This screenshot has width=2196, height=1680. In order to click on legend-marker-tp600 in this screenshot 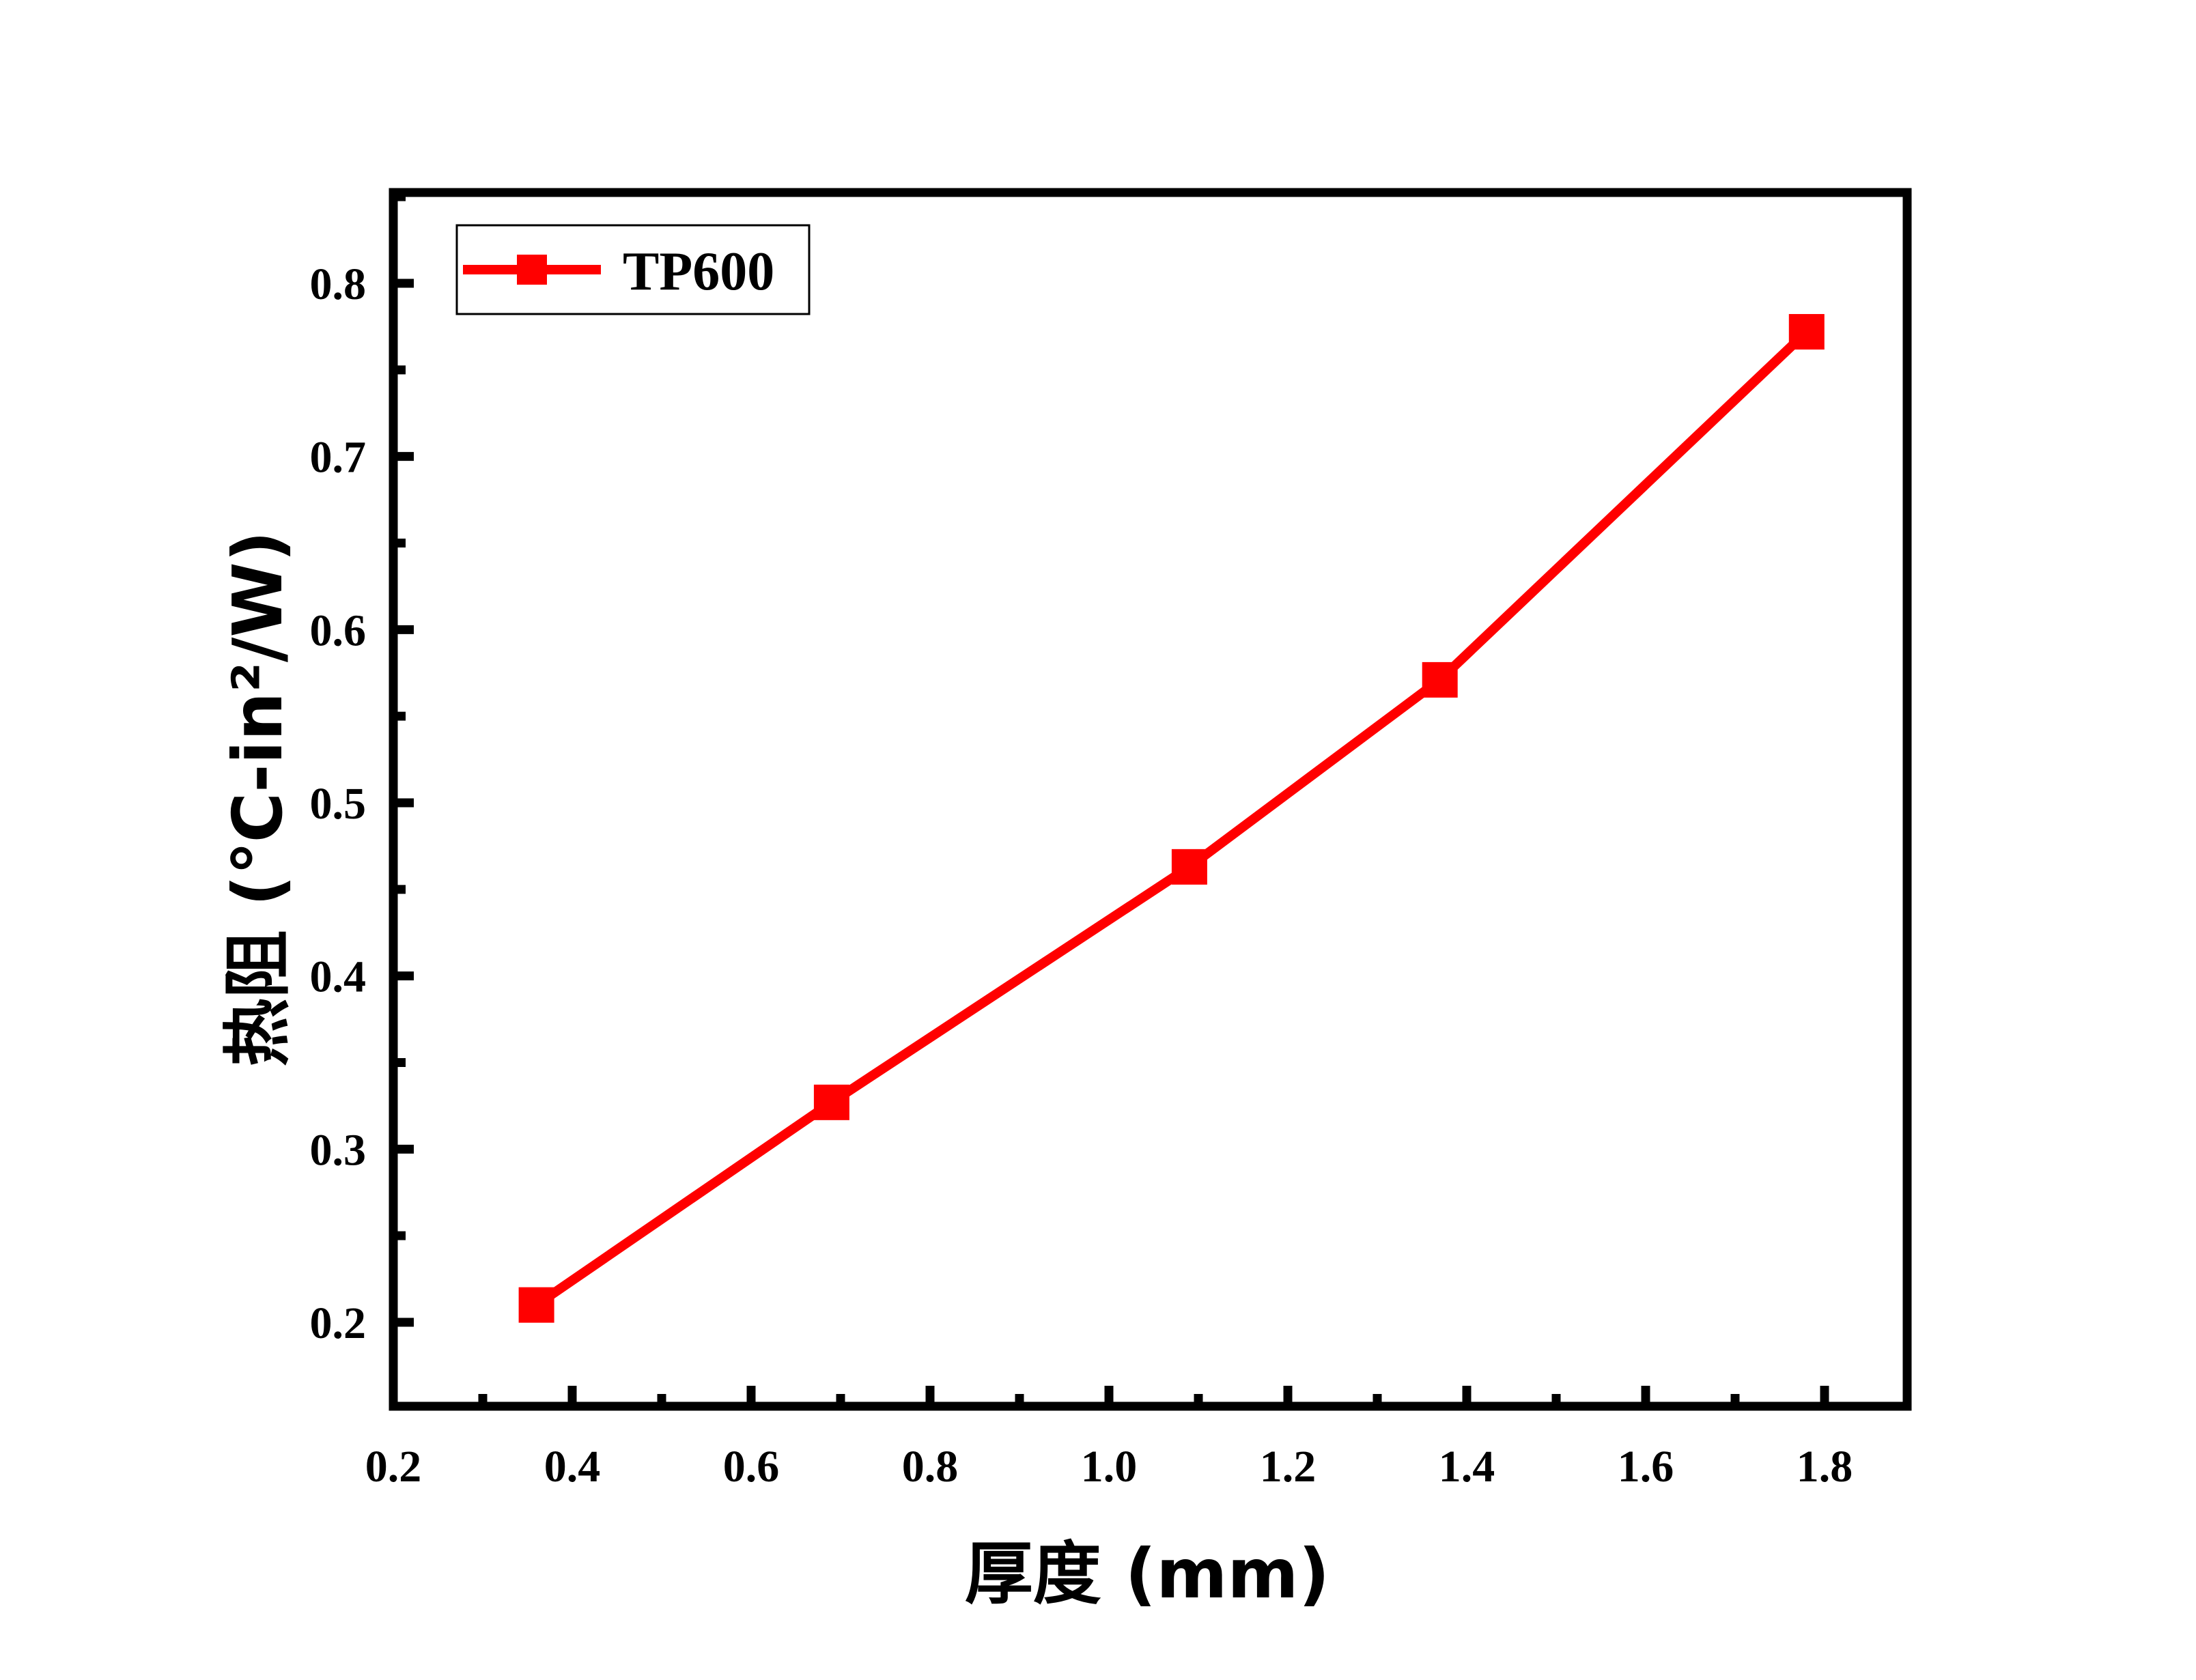, I will do `click(532, 270)`.